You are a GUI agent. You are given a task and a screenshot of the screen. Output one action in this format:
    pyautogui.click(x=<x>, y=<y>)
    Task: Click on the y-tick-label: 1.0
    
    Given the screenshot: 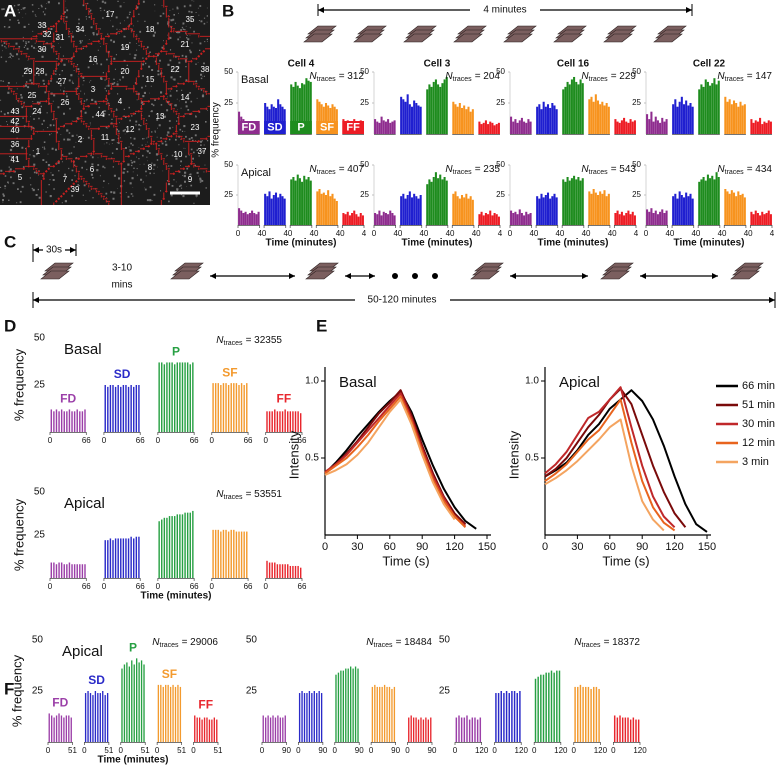 What is the action you would take?
    pyautogui.click(x=532, y=381)
    